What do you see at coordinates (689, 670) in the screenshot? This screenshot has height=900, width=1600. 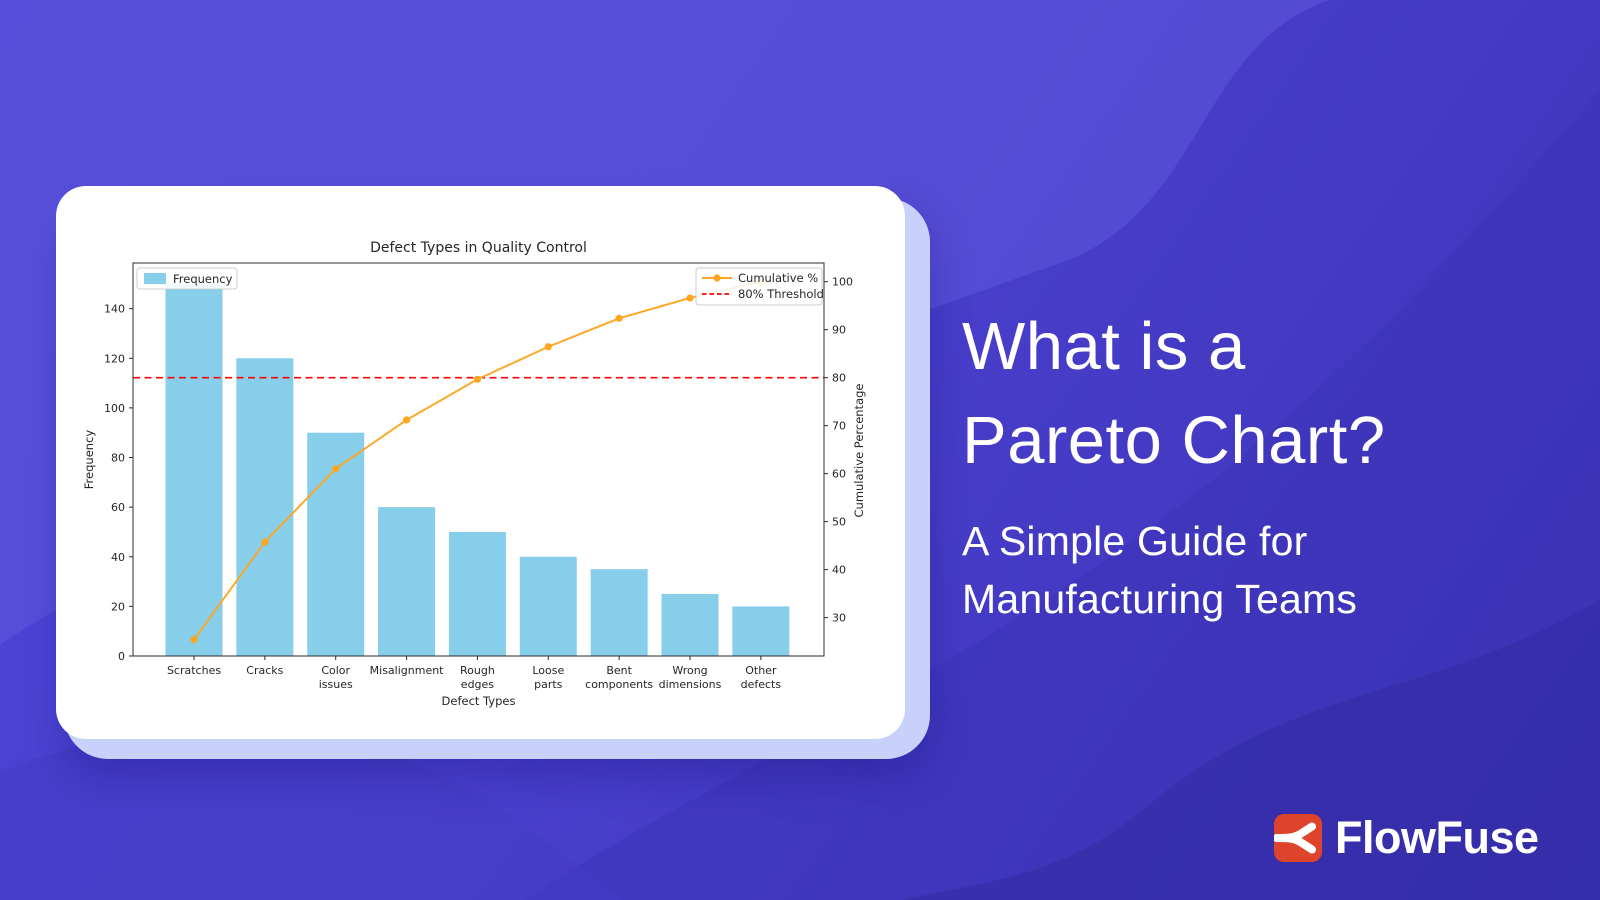 I see `x-tick-label: Wrong` at bounding box center [689, 670].